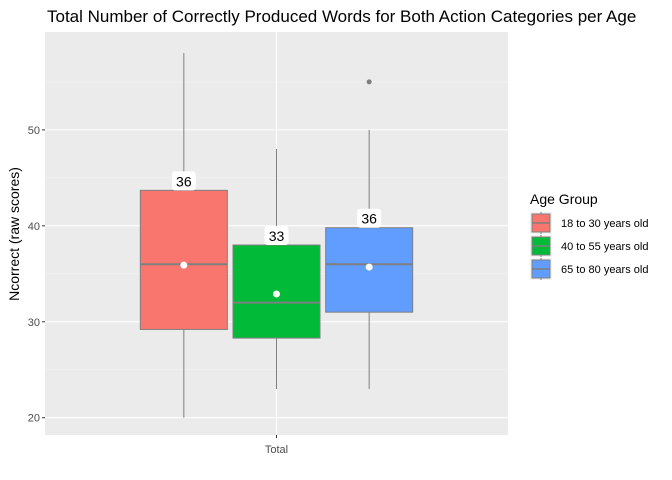 The image size is (672, 480). I want to click on legend-item-2: 40 to 55 years old, so click(589, 246).